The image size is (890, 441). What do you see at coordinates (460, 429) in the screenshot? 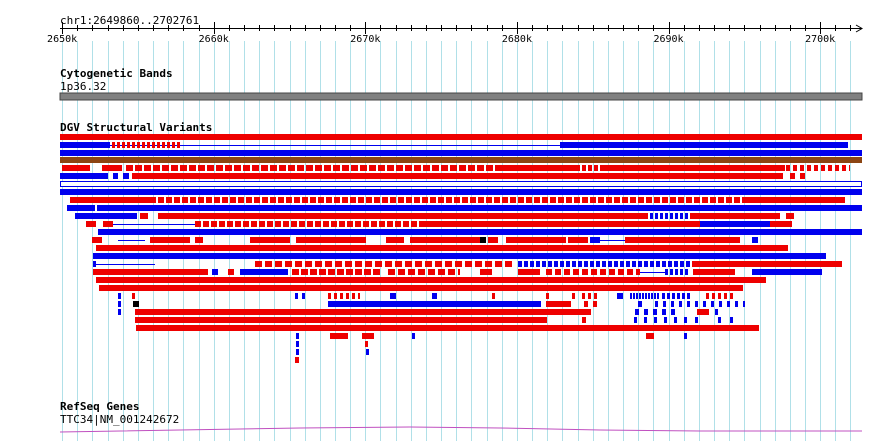
I see `refseq-gene-TTC34` at bounding box center [460, 429].